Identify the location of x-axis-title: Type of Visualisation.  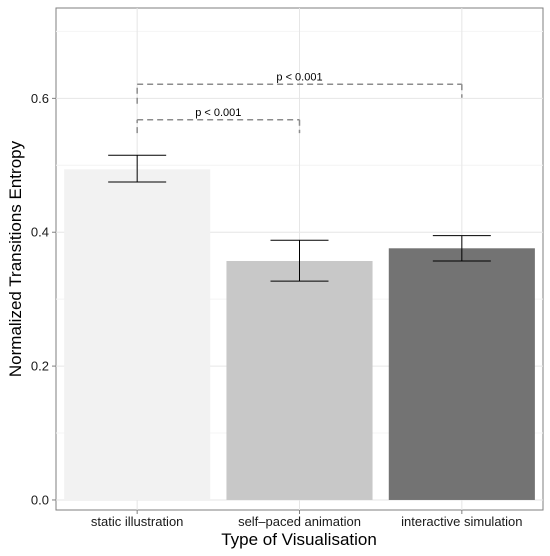
(299, 539).